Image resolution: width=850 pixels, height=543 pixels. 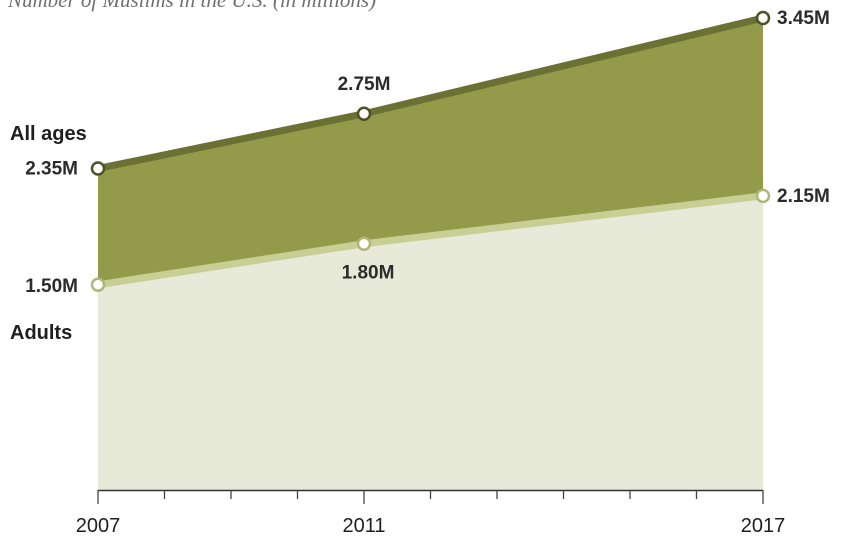 What do you see at coordinates (364, 84) in the screenshot?
I see `data-label-all-ages: 2.75M` at bounding box center [364, 84].